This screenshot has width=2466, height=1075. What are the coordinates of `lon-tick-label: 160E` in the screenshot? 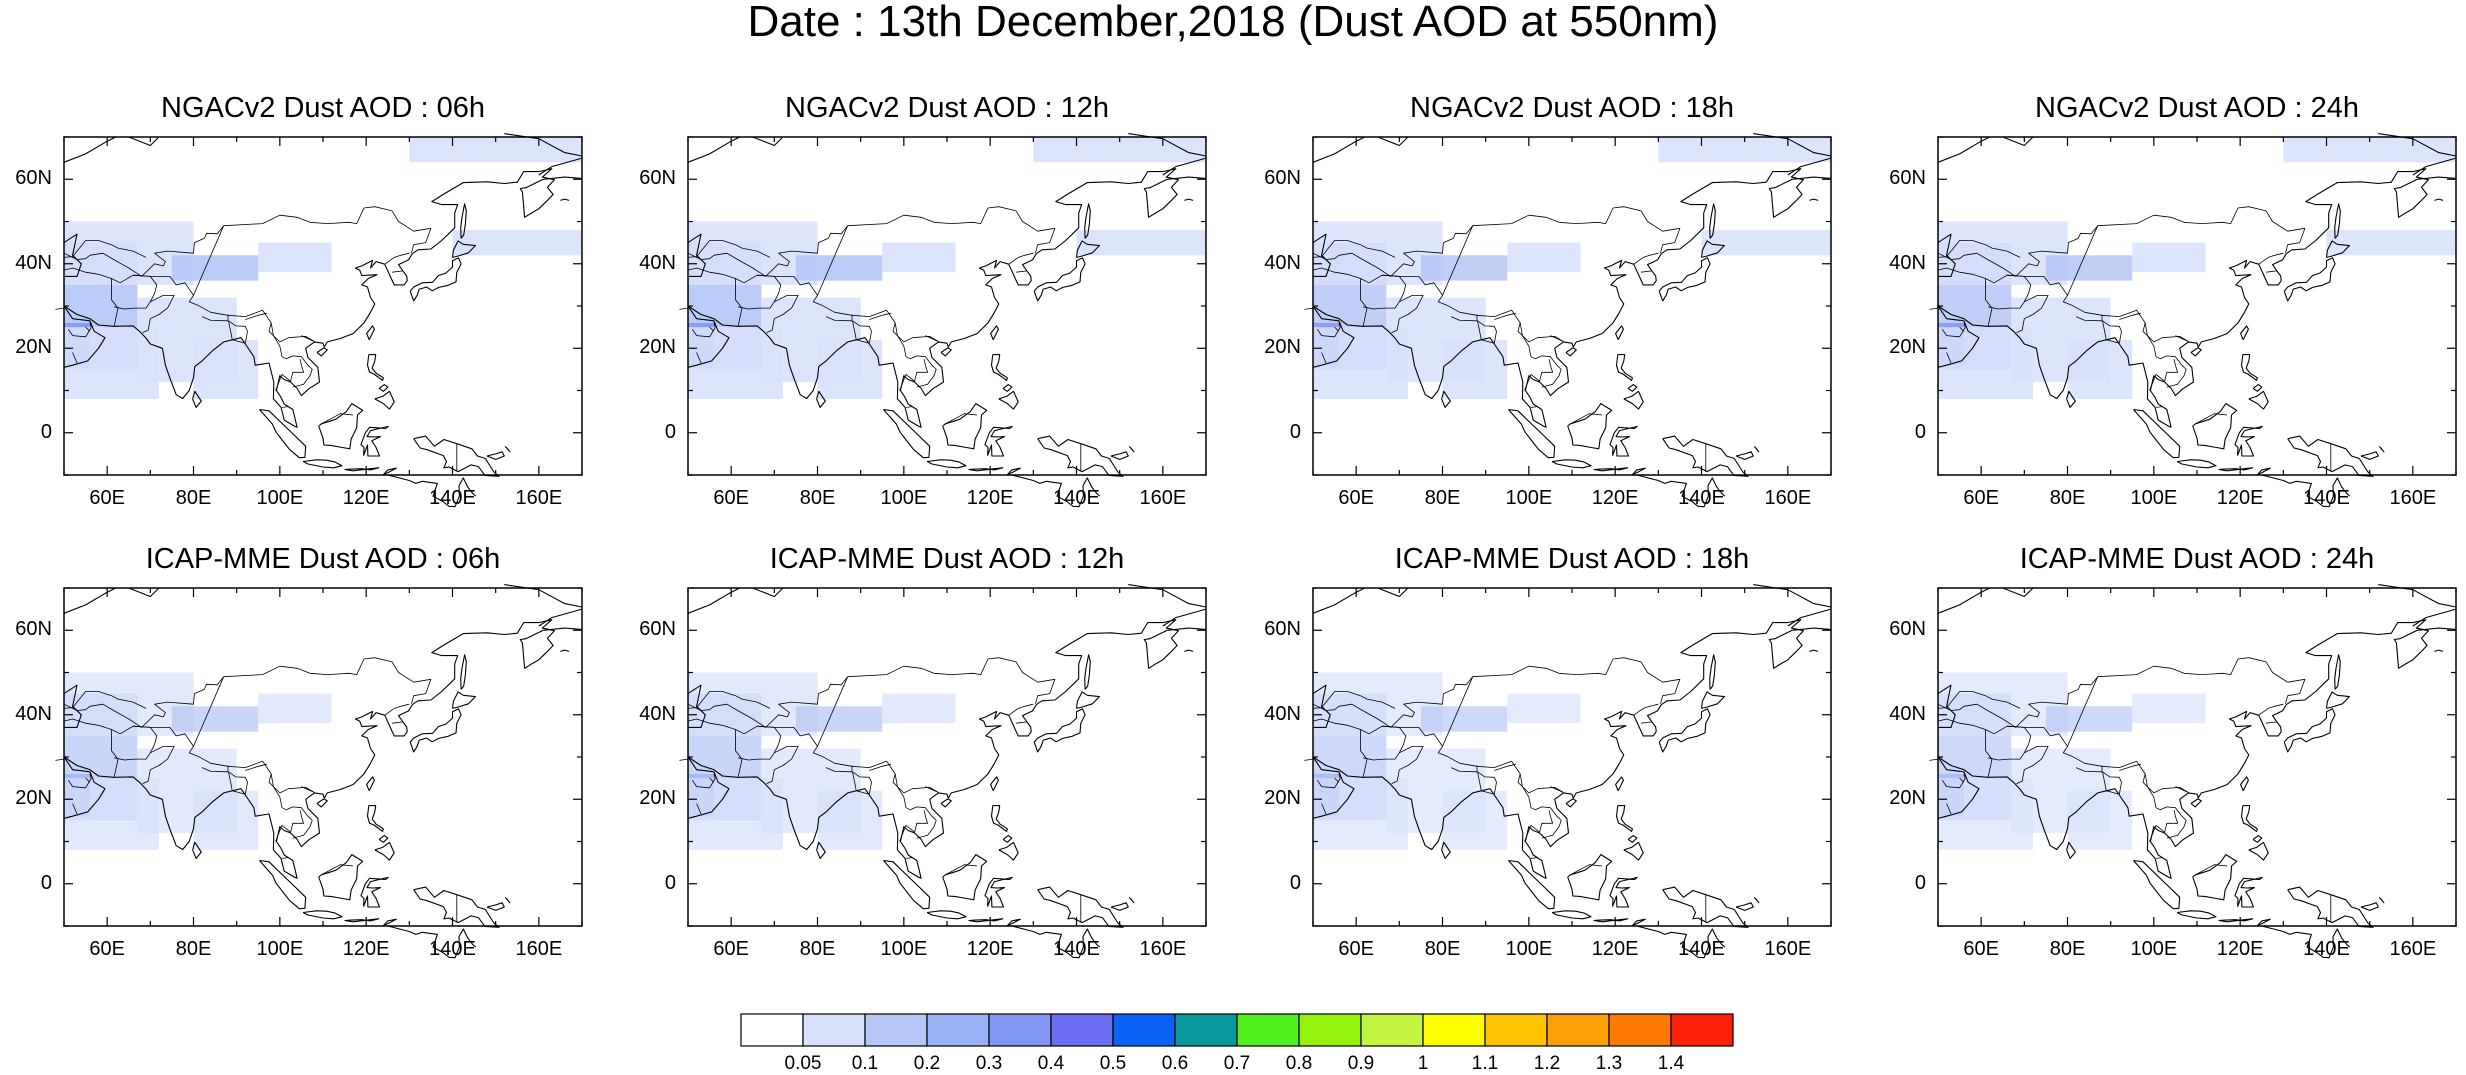 It's located at (2413, 498).